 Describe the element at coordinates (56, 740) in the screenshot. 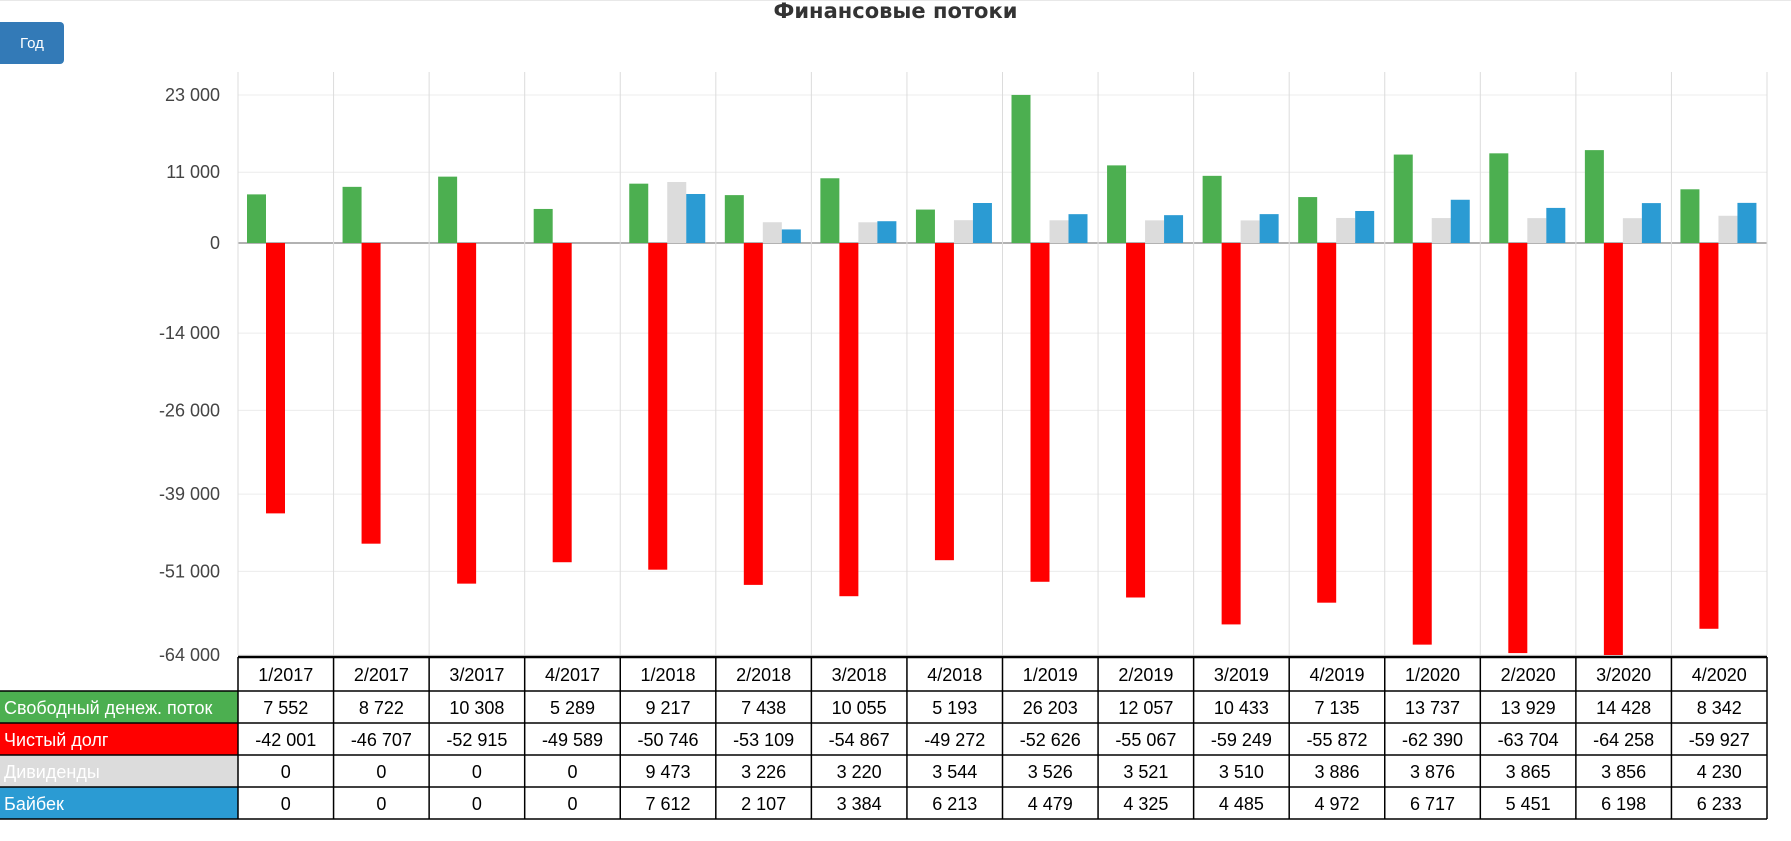

I see `legend-label: Чистый долг` at that location.